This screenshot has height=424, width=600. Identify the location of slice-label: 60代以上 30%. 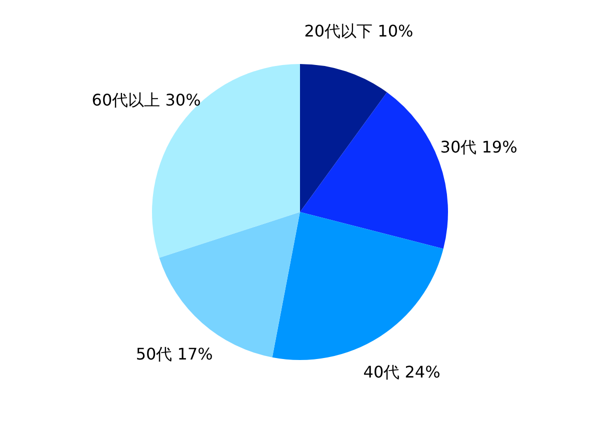
(146, 100).